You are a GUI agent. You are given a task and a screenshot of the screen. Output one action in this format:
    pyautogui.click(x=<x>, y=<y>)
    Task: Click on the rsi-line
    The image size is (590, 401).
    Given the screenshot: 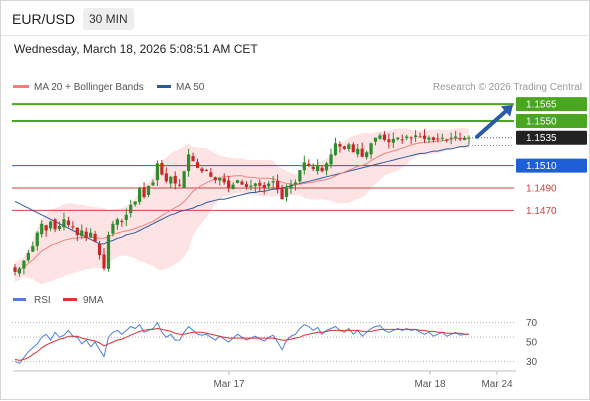 What is the action you would take?
    pyautogui.click(x=241, y=342)
    